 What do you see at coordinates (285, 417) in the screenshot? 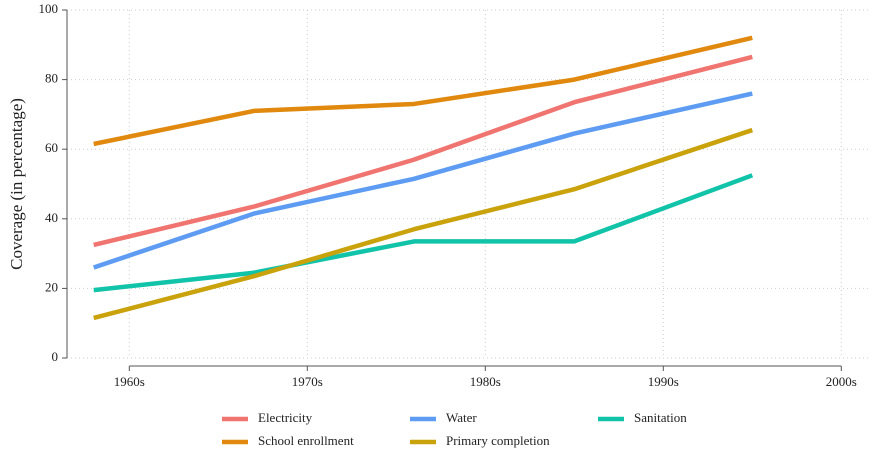
I see `legend-label: Electricity` at bounding box center [285, 417].